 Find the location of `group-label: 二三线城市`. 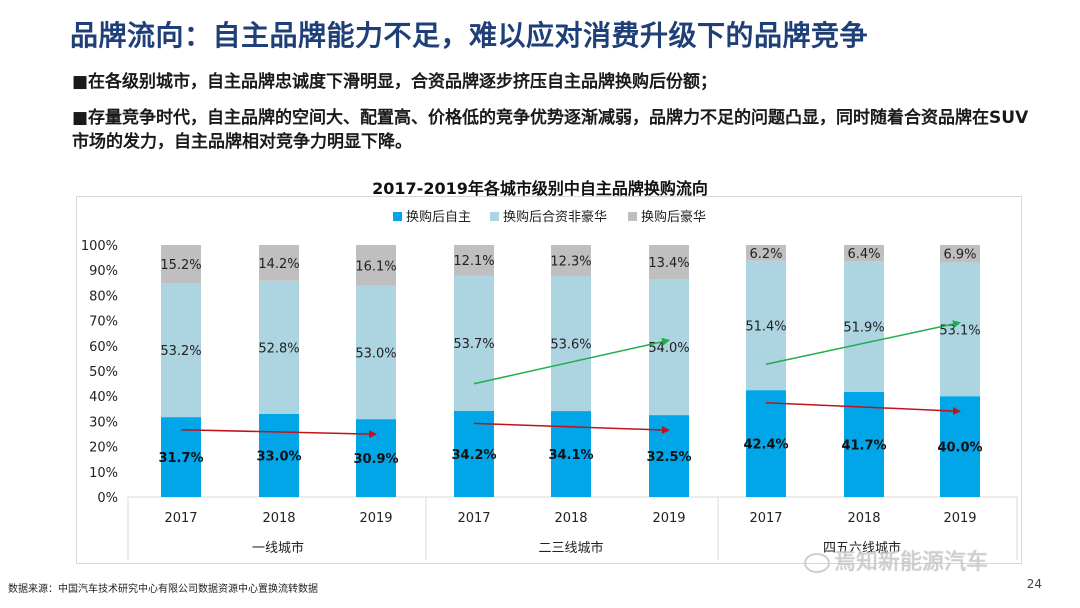

group-label: 二三线城市 is located at coordinates (570, 548).